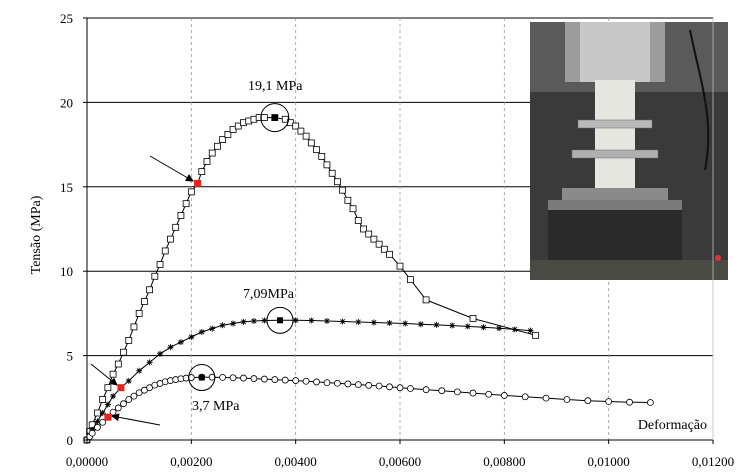  What do you see at coordinates (70, 440) in the screenshot?
I see `y-tick-label: 0` at bounding box center [70, 440].